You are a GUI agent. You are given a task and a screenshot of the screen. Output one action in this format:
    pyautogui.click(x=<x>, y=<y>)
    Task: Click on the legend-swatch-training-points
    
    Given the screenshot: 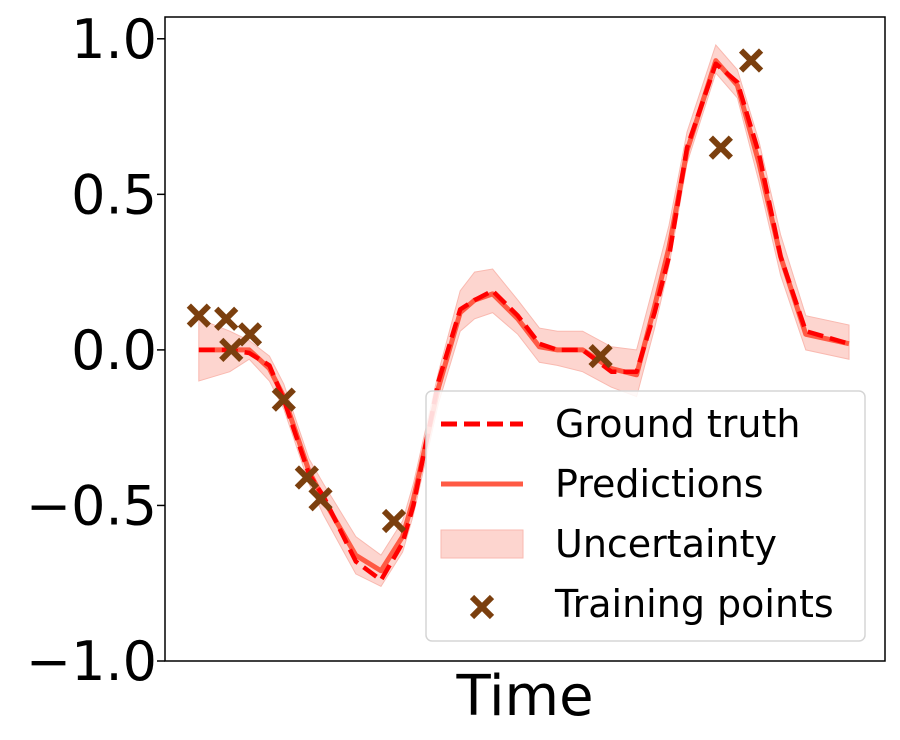 What is the action you would take?
    pyautogui.click(x=482, y=607)
    